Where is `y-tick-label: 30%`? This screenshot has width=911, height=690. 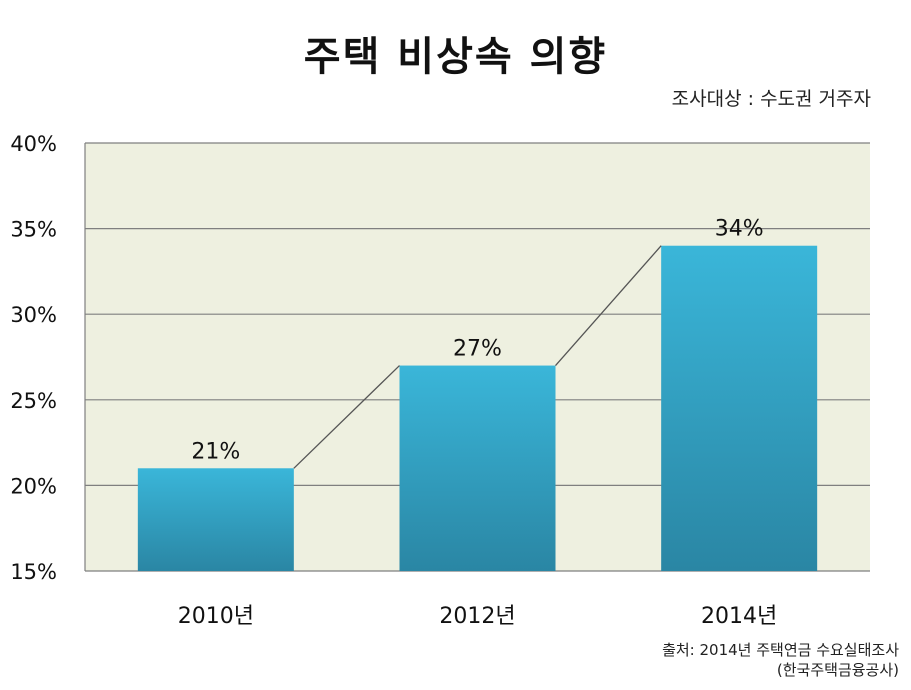
y-tick-label: 30% is located at coordinates (33, 315).